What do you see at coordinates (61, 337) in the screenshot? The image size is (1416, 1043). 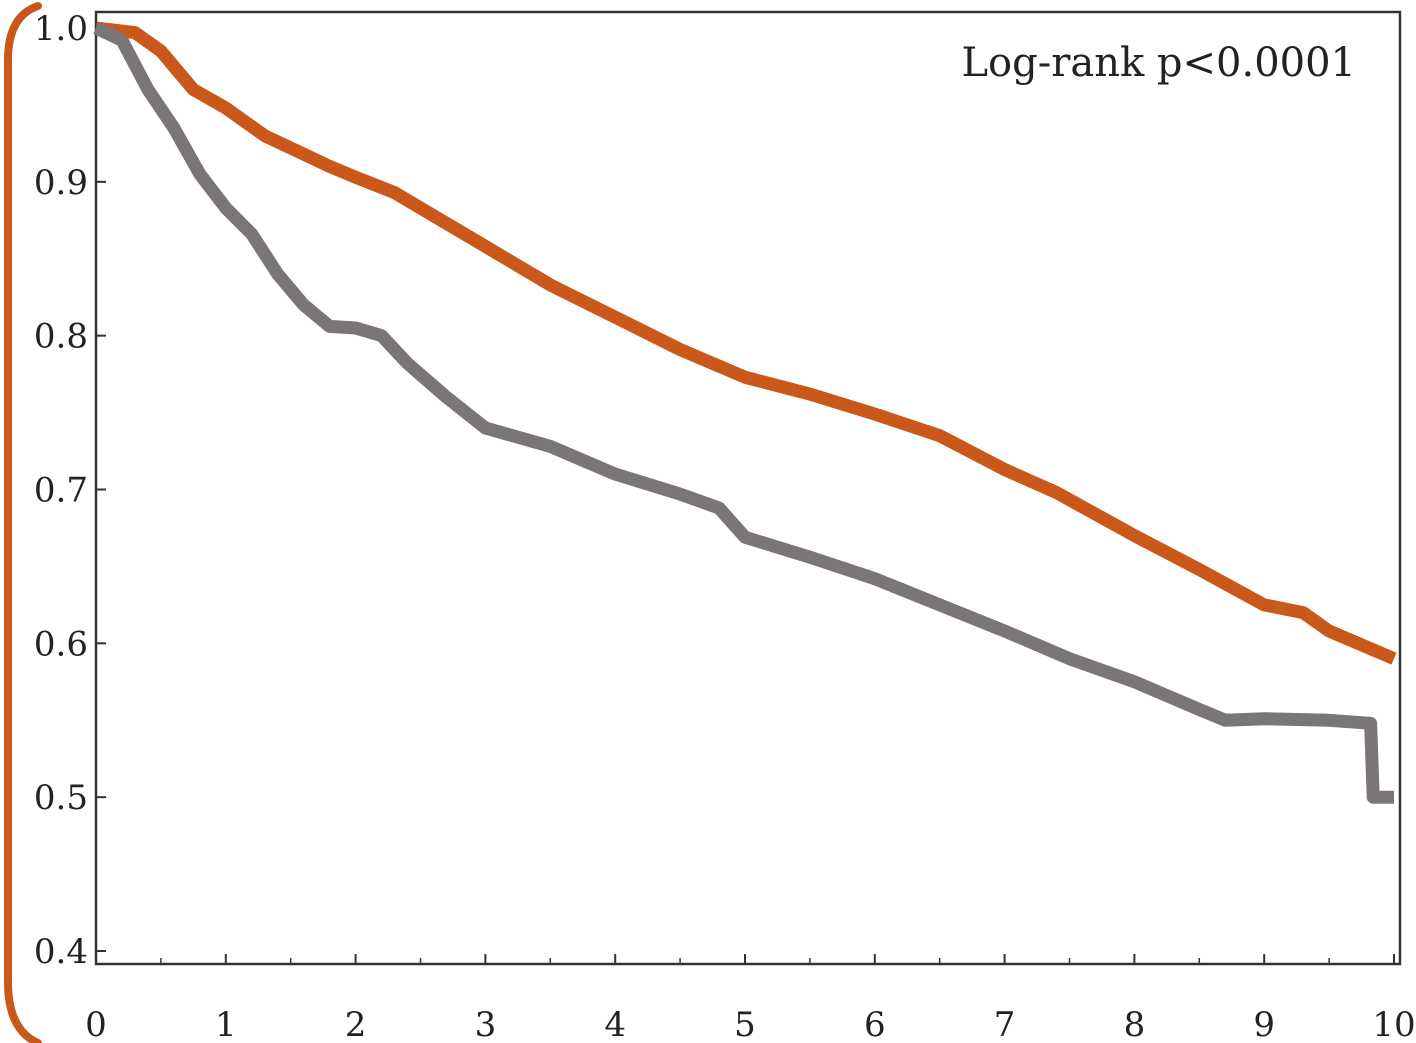 I see `y-tick-label: 0.8` at bounding box center [61, 337].